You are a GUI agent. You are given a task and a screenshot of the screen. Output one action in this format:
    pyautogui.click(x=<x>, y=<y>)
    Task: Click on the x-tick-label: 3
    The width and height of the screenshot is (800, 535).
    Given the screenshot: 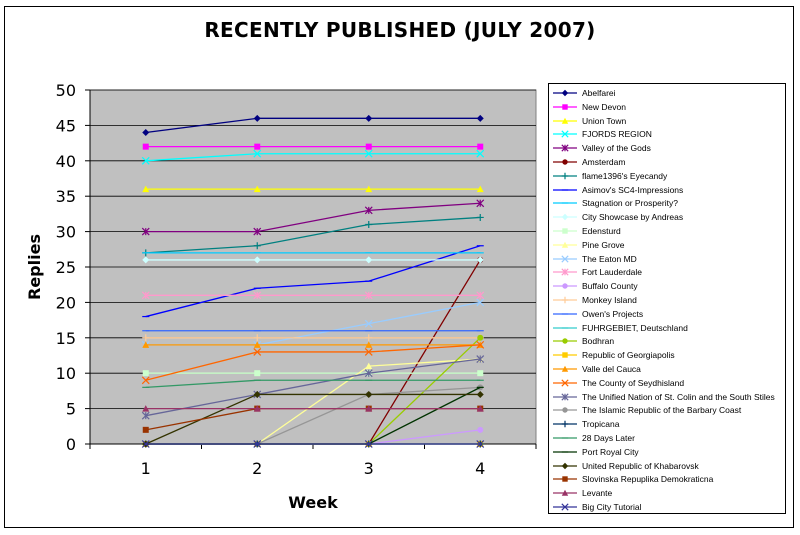 What is the action you would take?
    pyautogui.click(x=369, y=468)
    